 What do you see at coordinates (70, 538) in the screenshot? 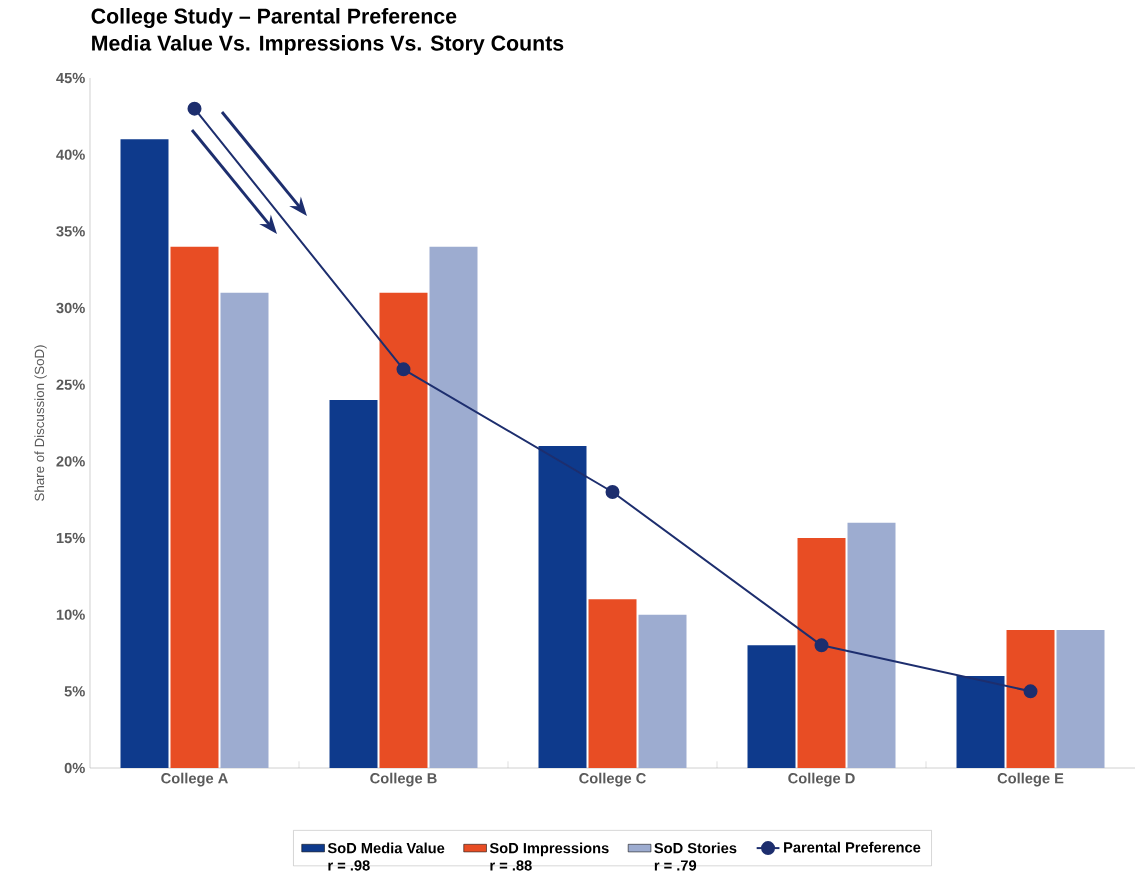
I see `y-tick-label: 15%` at bounding box center [70, 538].